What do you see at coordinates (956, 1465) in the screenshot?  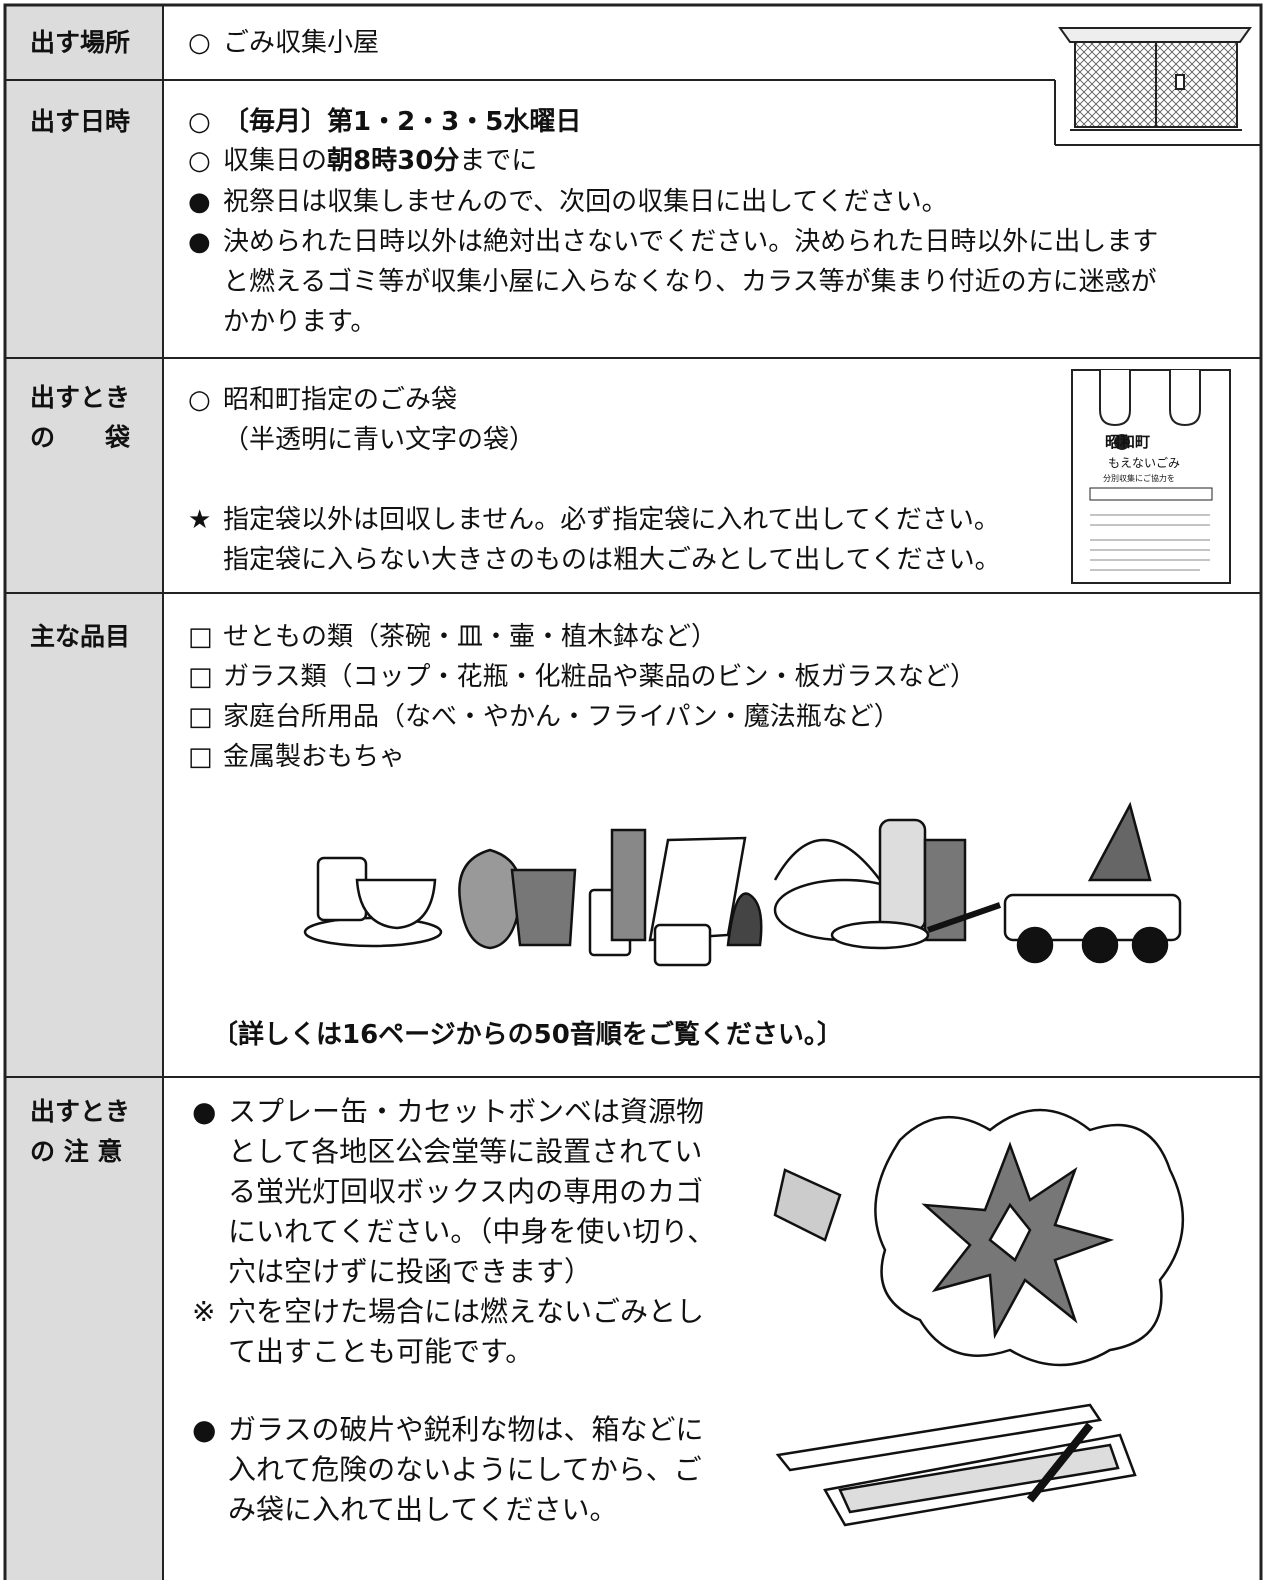 I see `box-illustration` at bounding box center [956, 1465].